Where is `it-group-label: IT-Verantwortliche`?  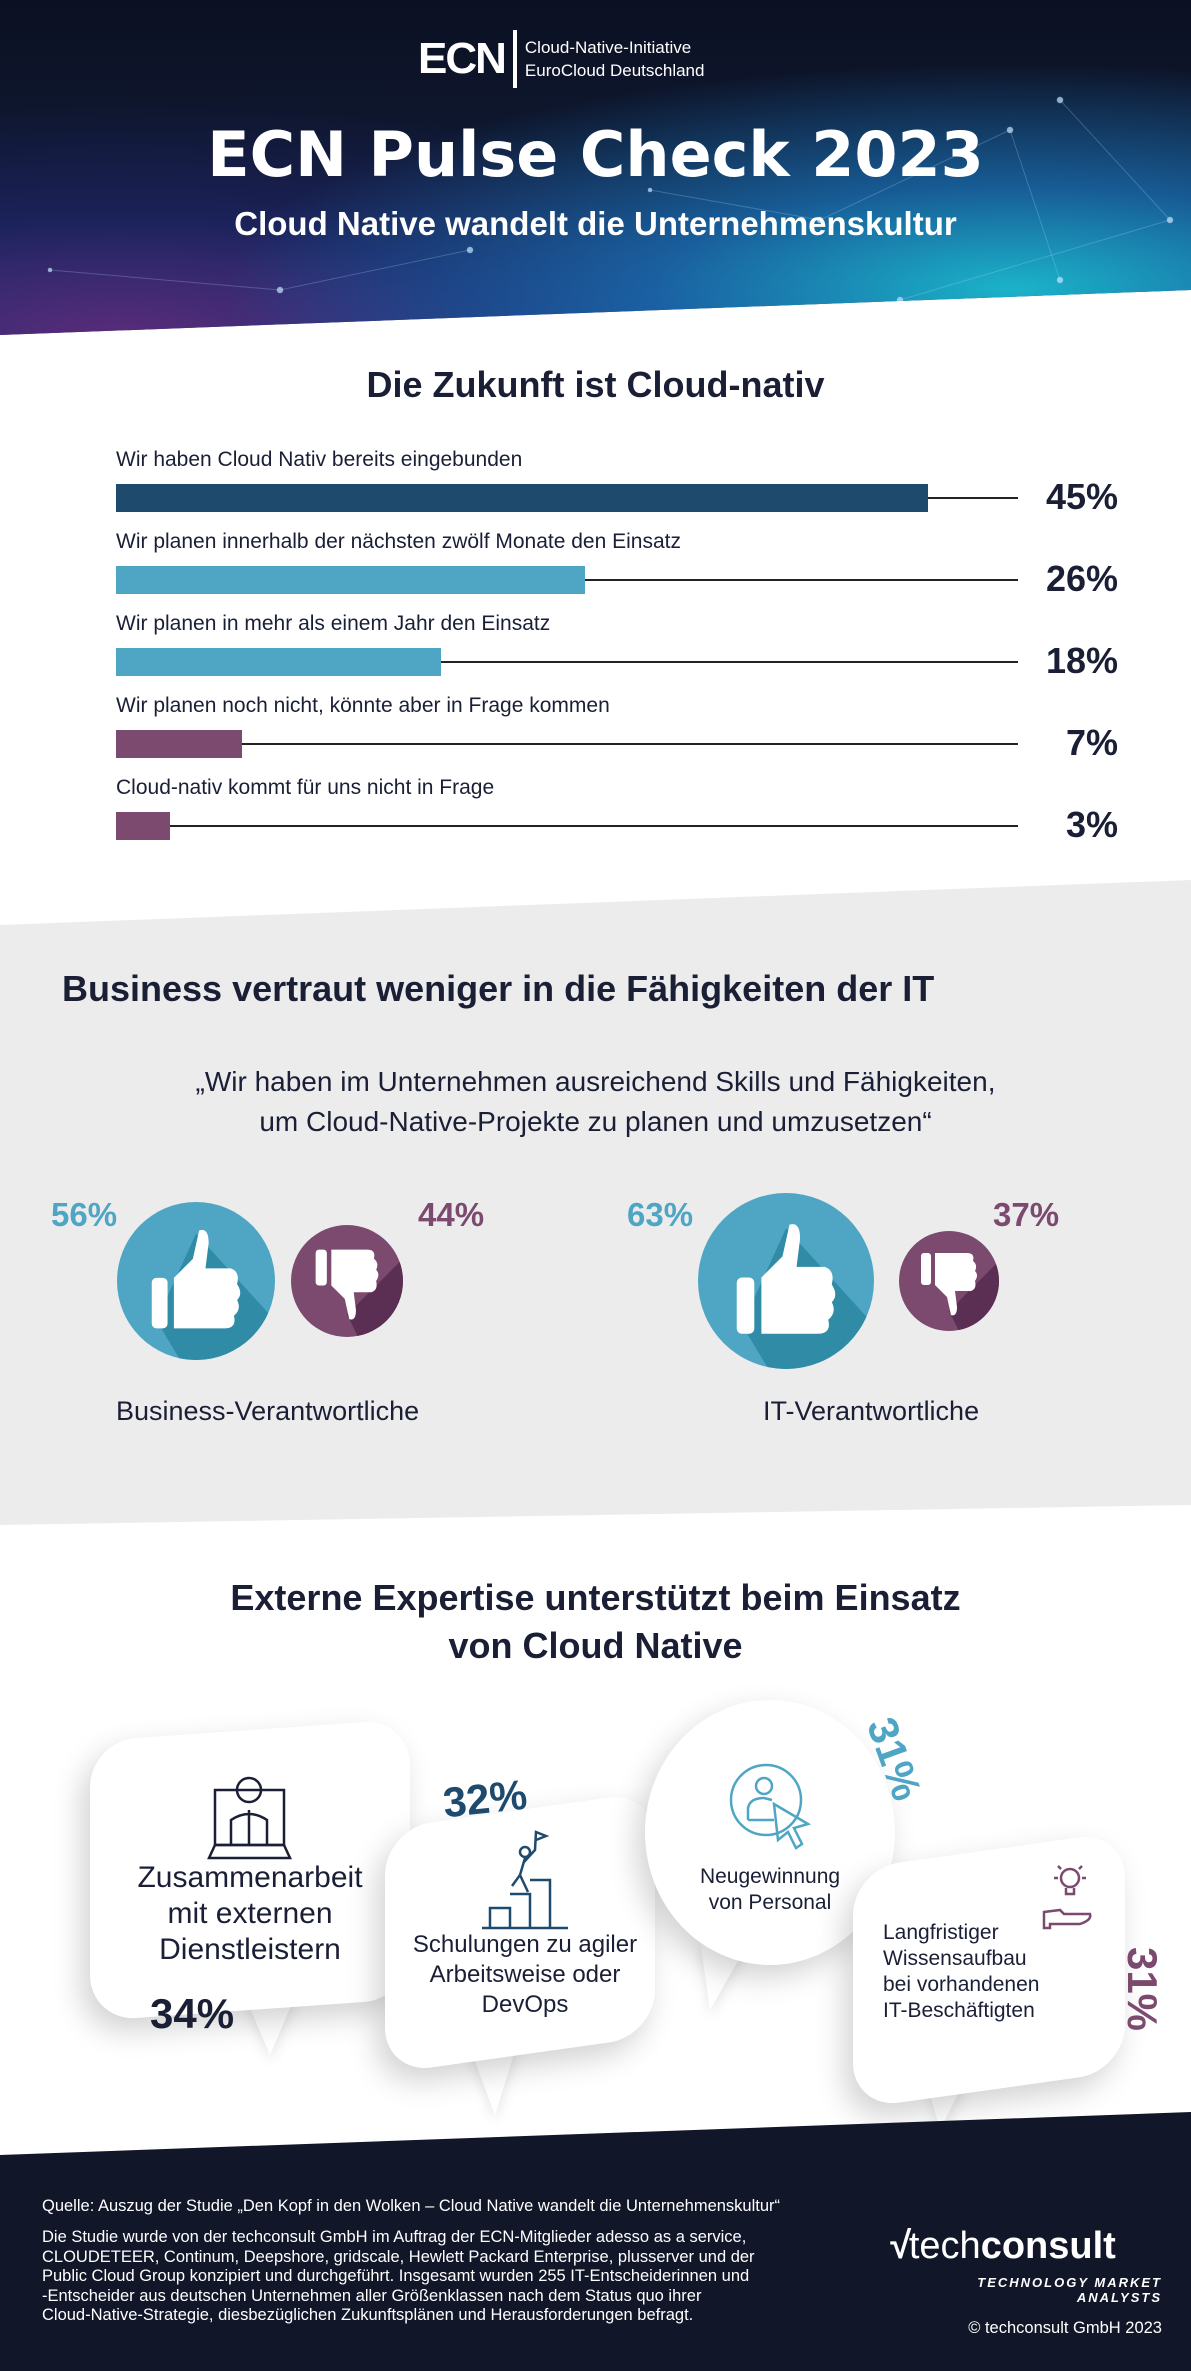 it-group-label: IT-Verantwortliche is located at coordinates (871, 1411).